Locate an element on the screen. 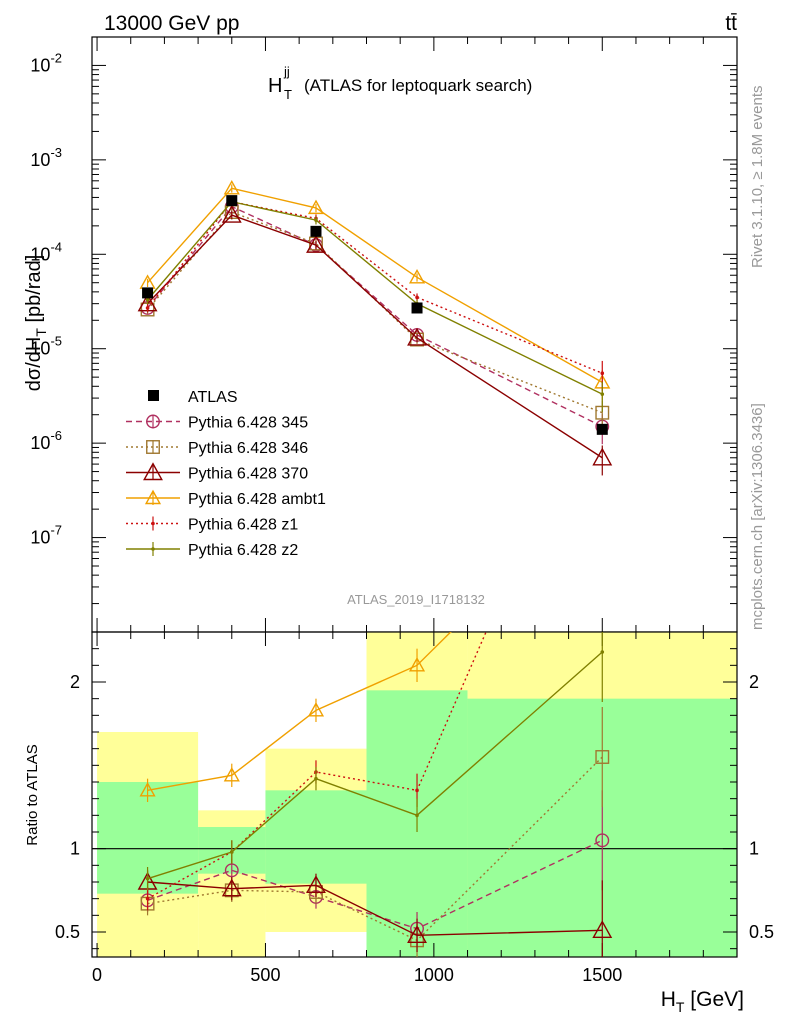  line-z1 is located at coordinates (375, 287).